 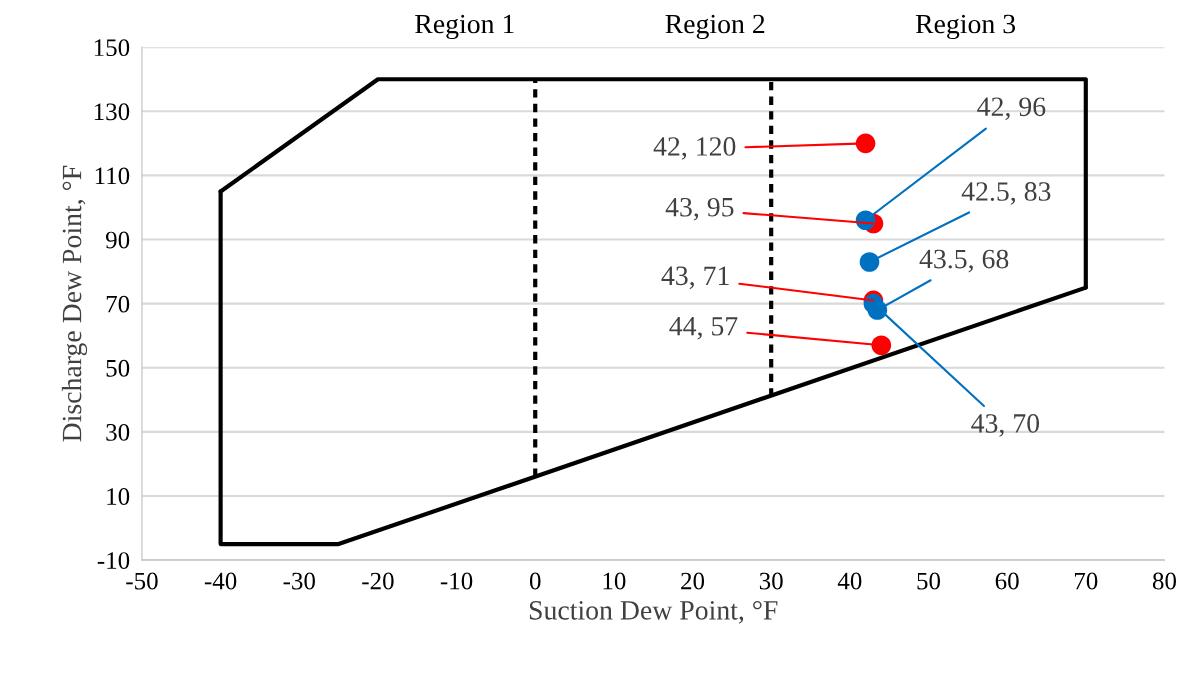 I want to click on x-axis-title: Suction Dew Point, °F, so click(x=653, y=612).